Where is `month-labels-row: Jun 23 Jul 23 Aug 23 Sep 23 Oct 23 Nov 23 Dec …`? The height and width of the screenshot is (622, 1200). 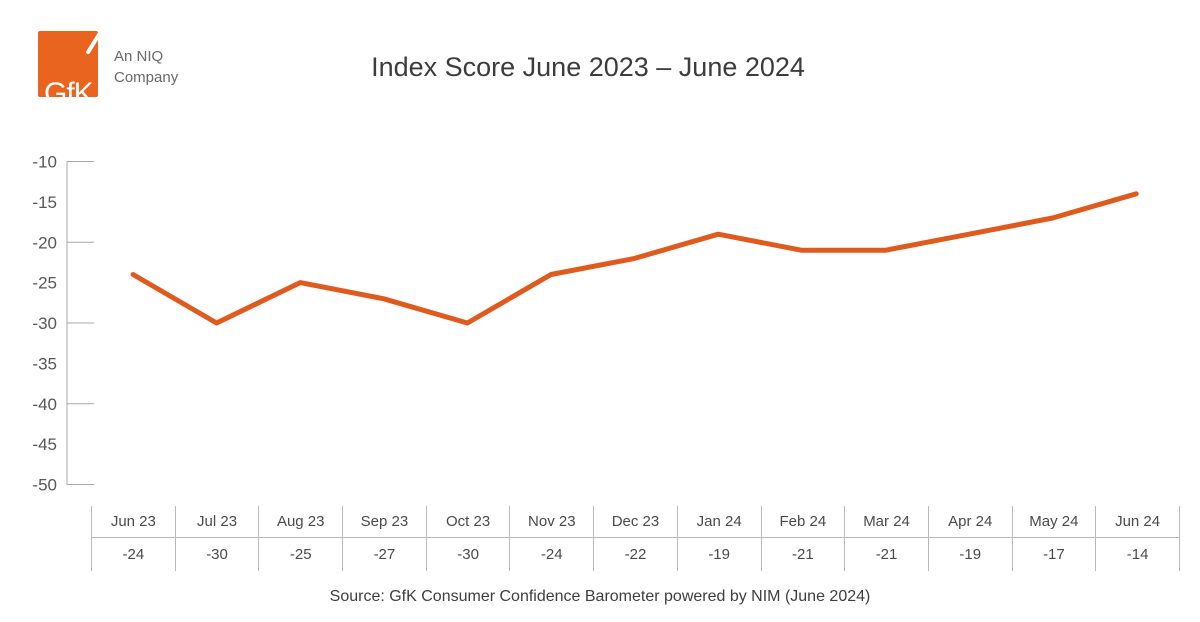 month-labels-row: Jun 23 Jul 23 Aug 23 Sep 23 Oct 23 Nov 23 Dec … is located at coordinates (635, 522).